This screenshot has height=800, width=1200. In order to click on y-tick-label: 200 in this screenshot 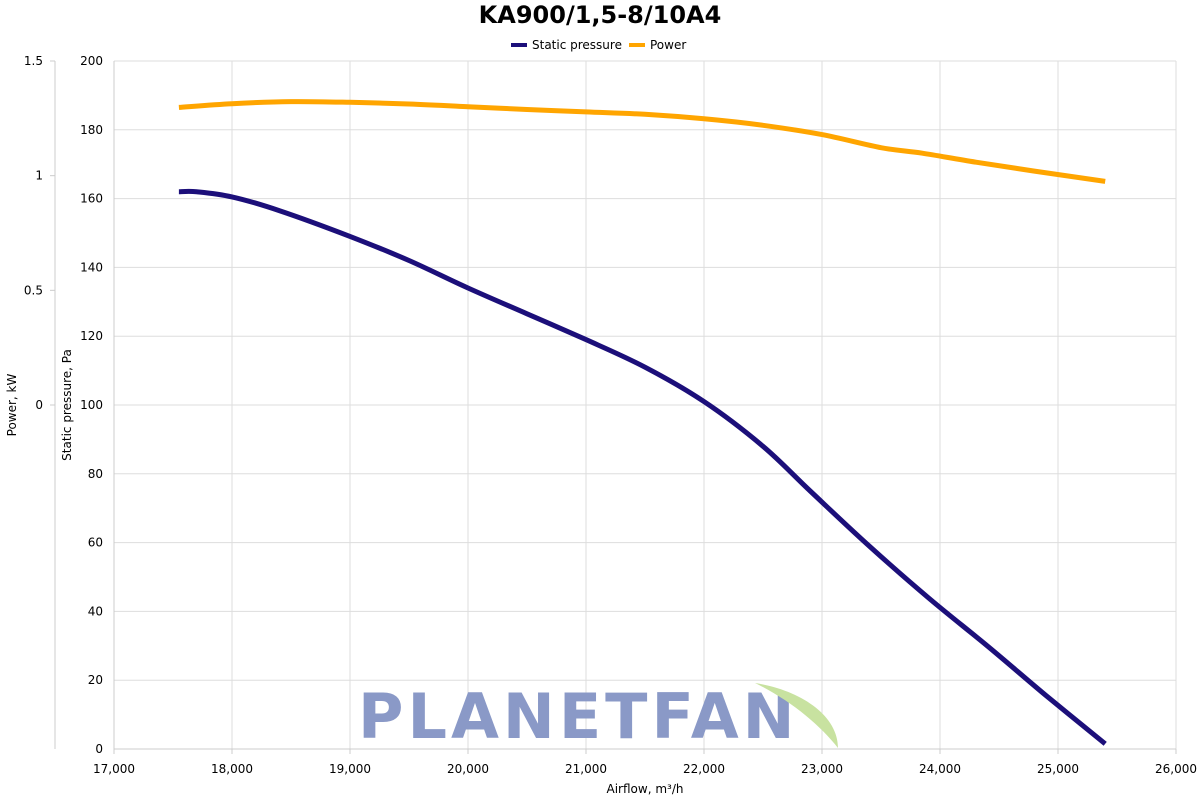, I will do `click(91, 61)`.